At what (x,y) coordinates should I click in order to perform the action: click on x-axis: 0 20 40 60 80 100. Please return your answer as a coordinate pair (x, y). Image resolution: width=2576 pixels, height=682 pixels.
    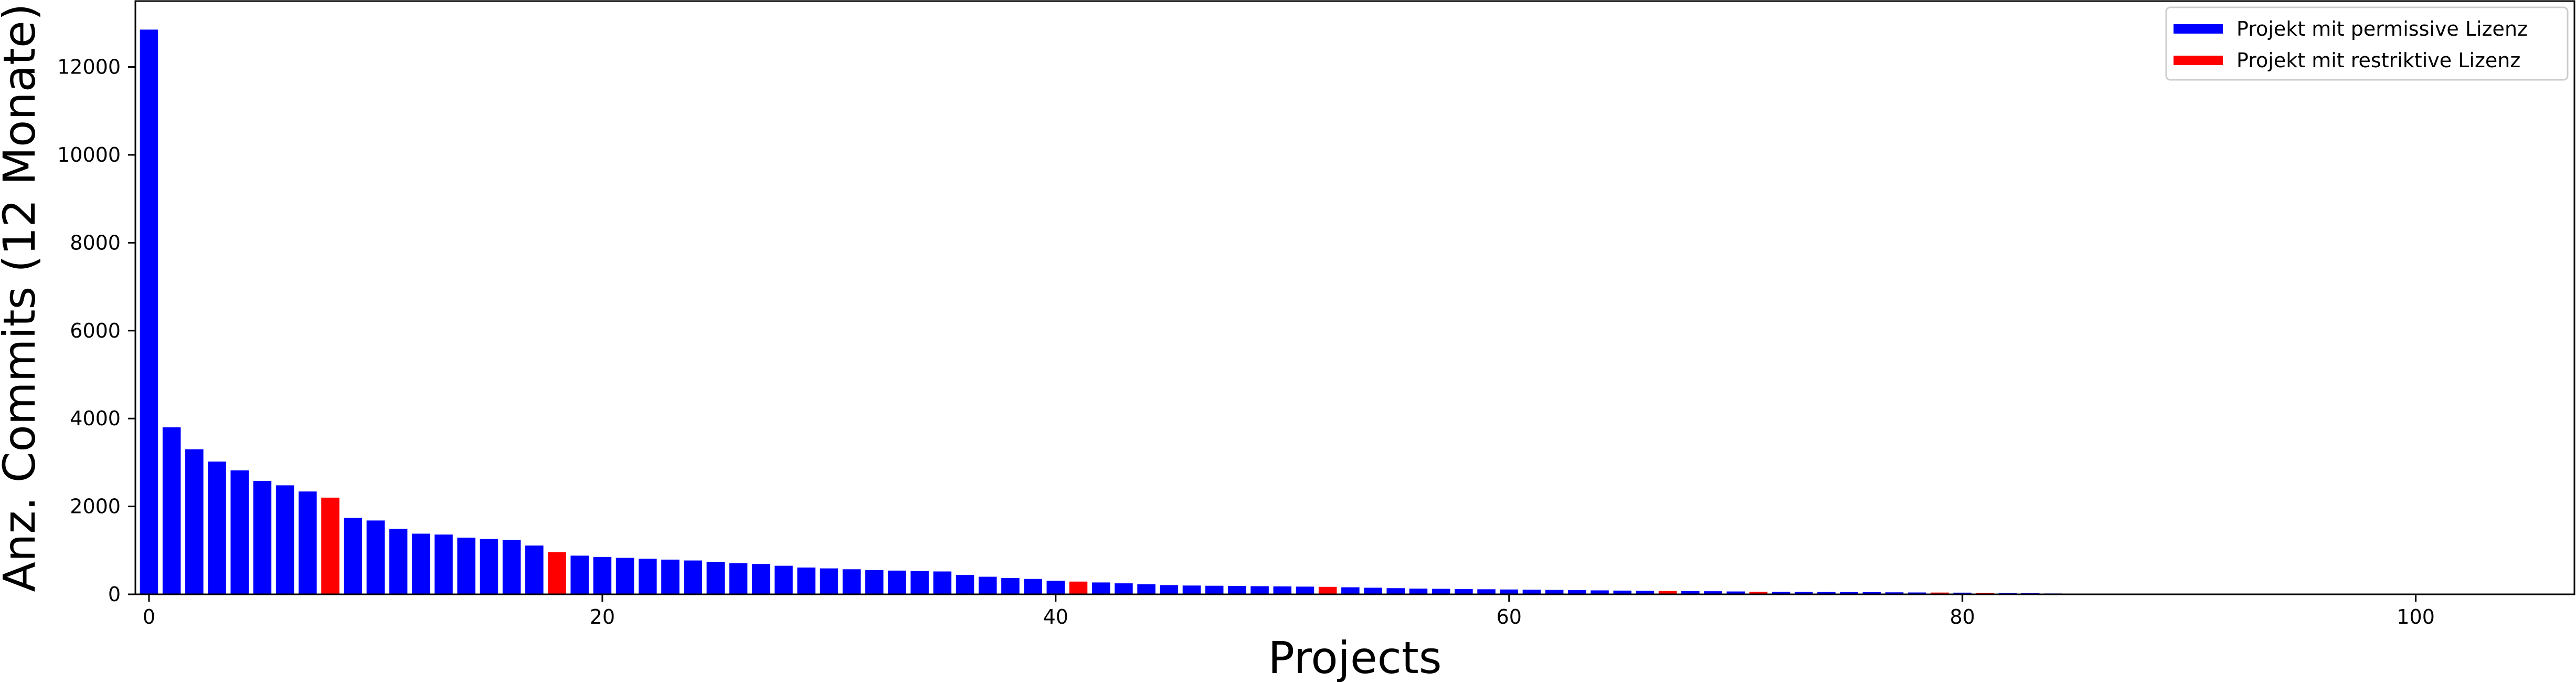
    Looking at the image, I should click on (1289, 611).